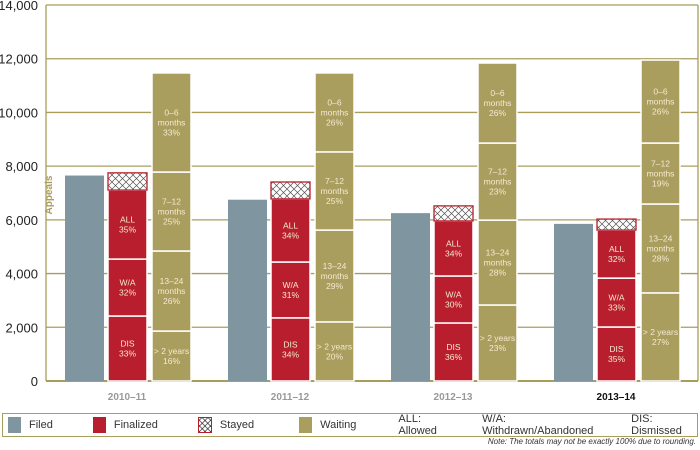 The image size is (700, 450). Describe the element at coordinates (99, 425) in the screenshot. I see `finalized-swatch` at that location.